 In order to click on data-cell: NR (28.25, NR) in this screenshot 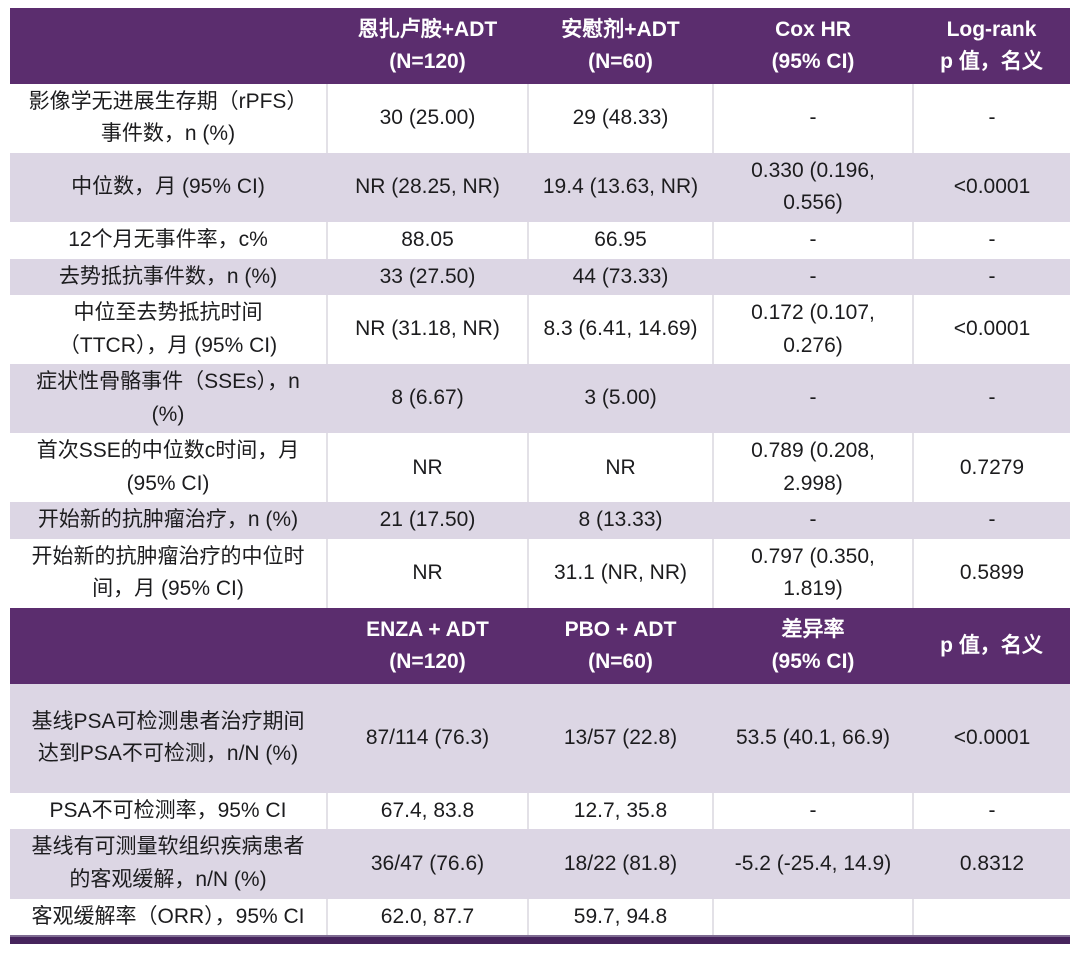, I will do `click(427, 187)`.